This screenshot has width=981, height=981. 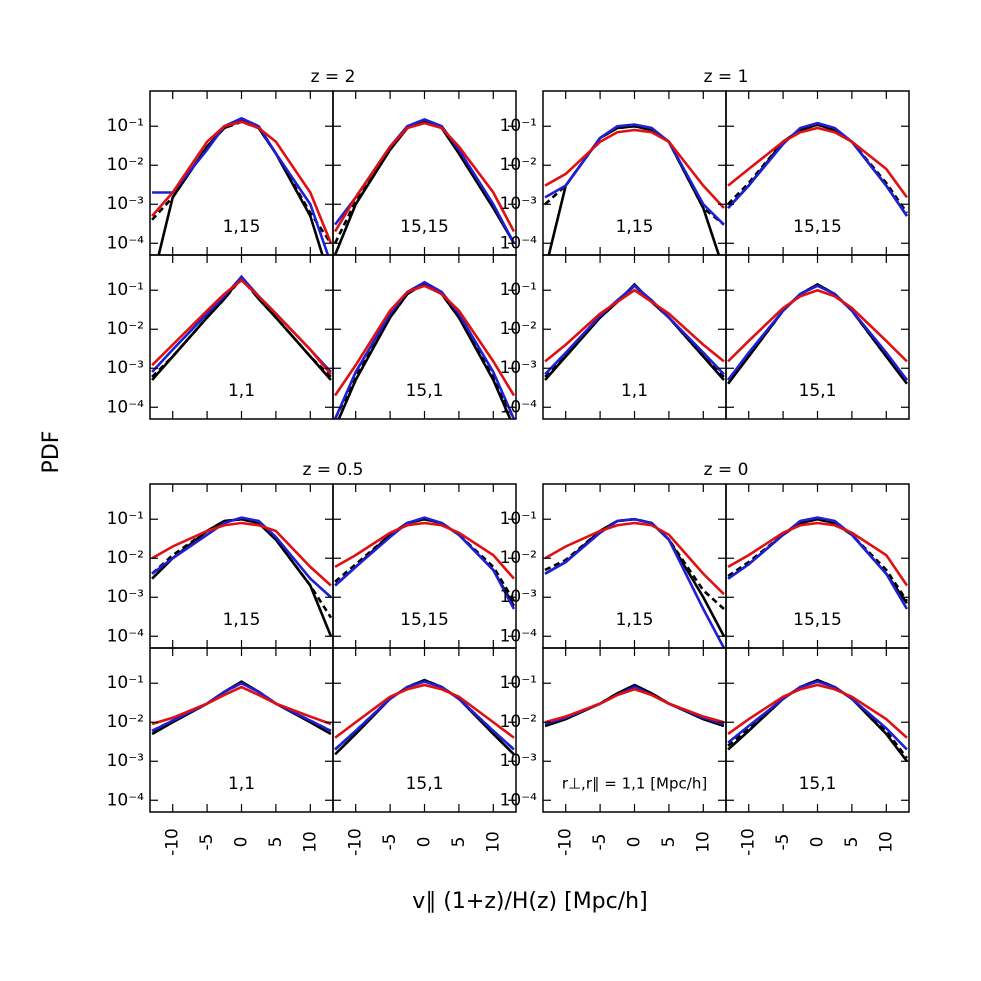 What do you see at coordinates (726, 470) in the screenshot?
I see `group-title: z = 0` at bounding box center [726, 470].